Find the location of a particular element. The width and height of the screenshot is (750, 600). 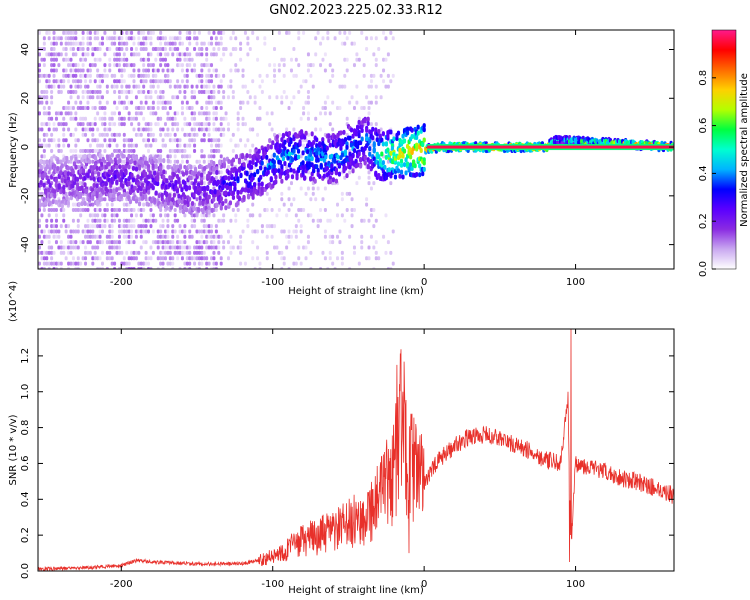

snr-x-label: Height of straight line (km) is located at coordinates (356, 590).